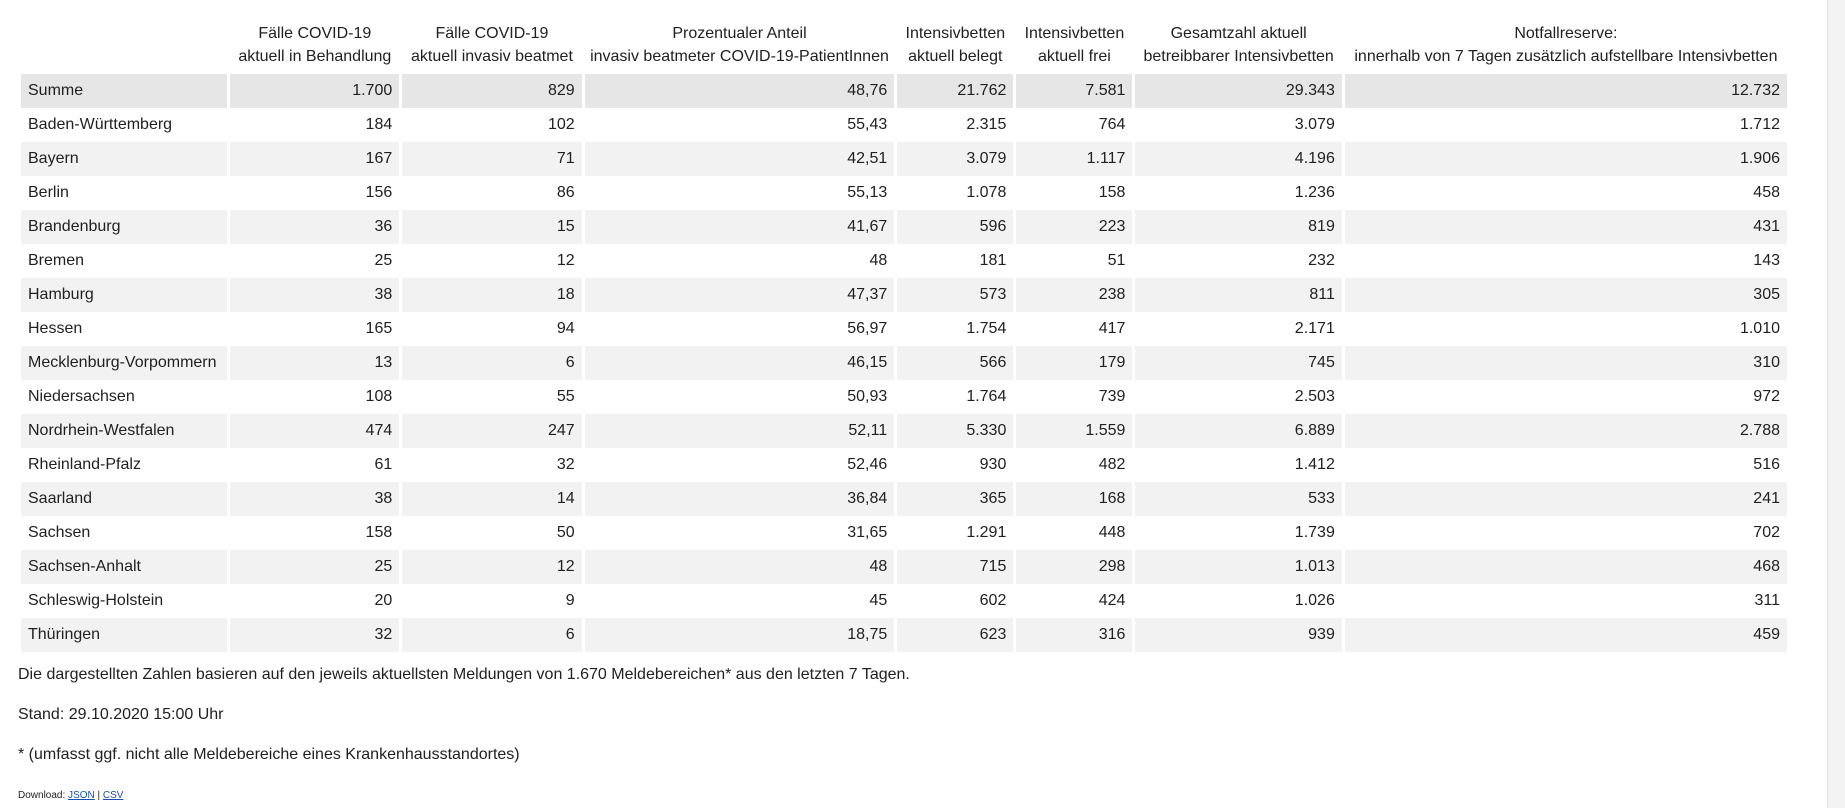 The height and width of the screenshot is (808, 1845). What do you see at coordinates (124, 193) in the screenshot?
I see `state-name-cell: Berlin` at bounding box center [124, 193].